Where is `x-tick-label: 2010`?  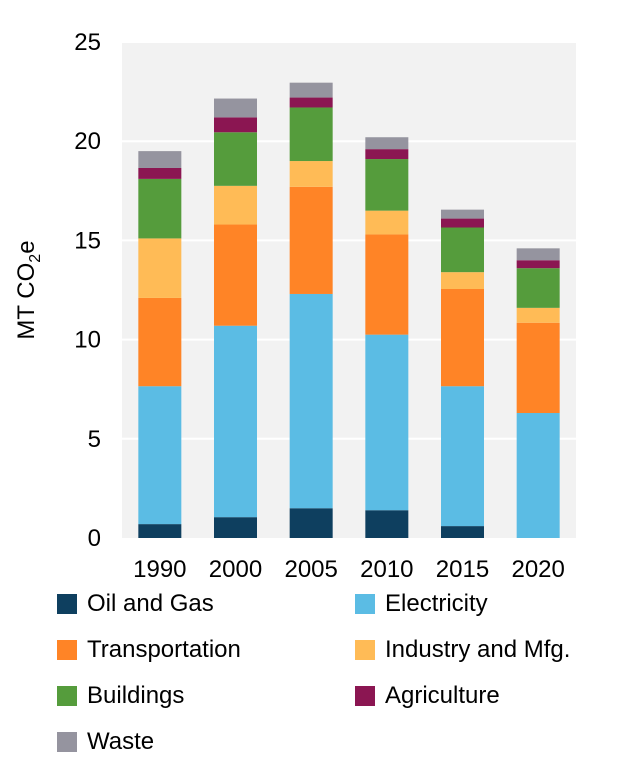 x-tick-label: 2010 is located at coordinates (386, 569).